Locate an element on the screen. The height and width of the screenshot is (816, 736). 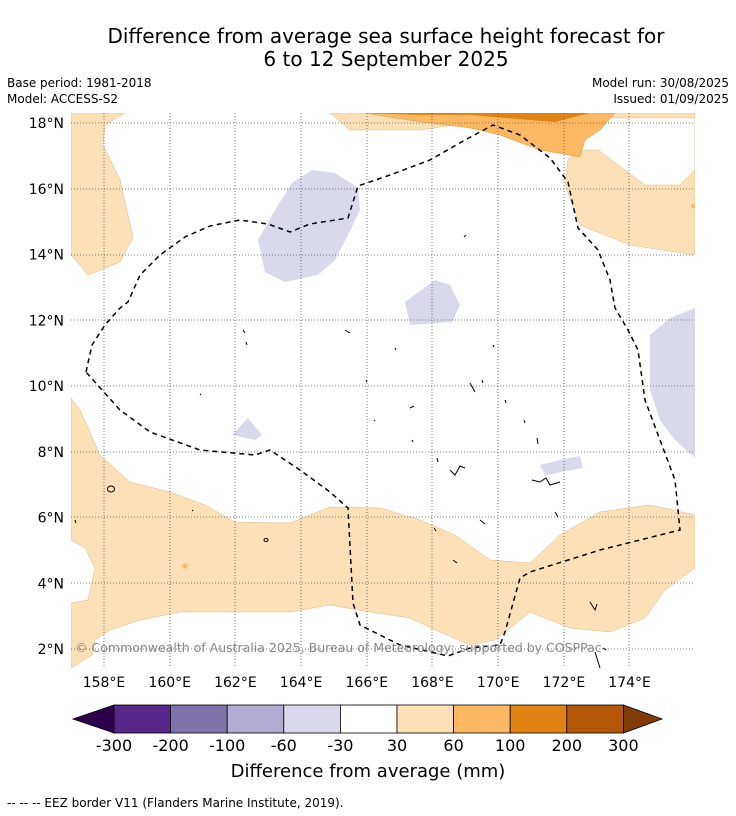
meta-left: Base period: 1981-2018 Model: ACCESS-S2 is located at coordinates (79, 91).